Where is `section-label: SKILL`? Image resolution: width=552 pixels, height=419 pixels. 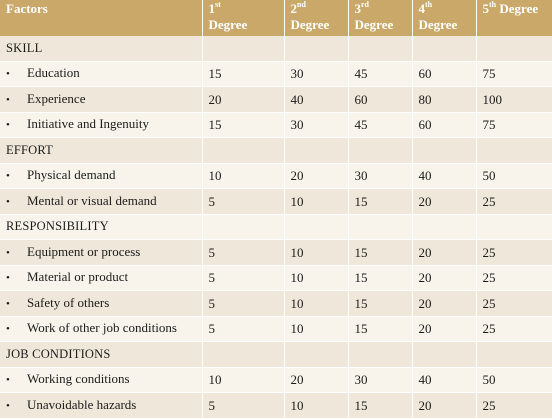
section-label: SKILL is located at coordinates (101, 49).